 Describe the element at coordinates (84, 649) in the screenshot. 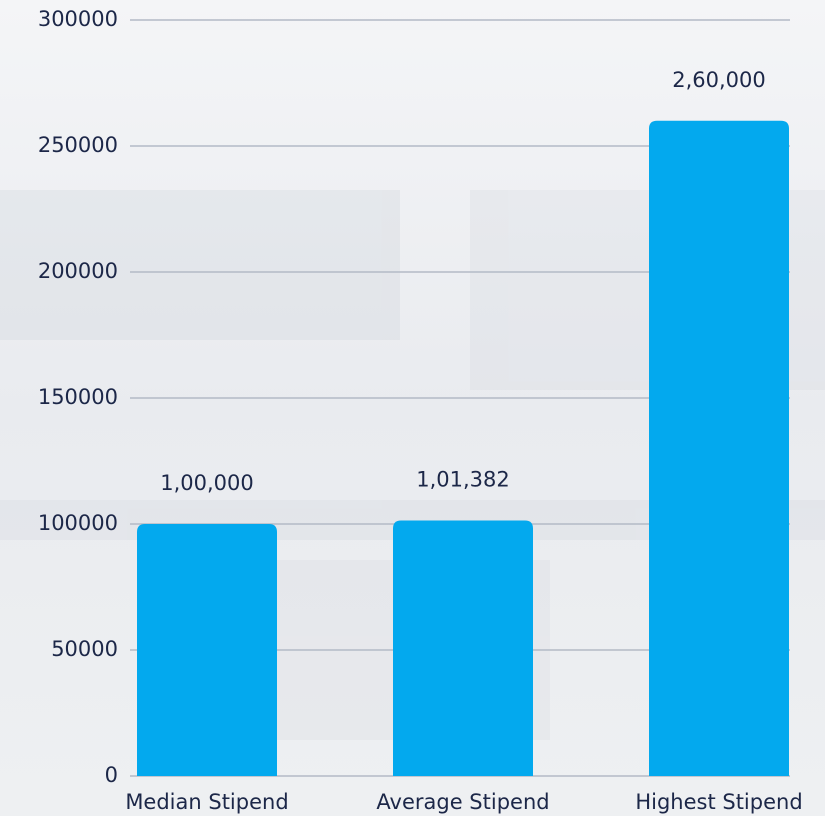

I see `y-tick-label: 50000` at that location.